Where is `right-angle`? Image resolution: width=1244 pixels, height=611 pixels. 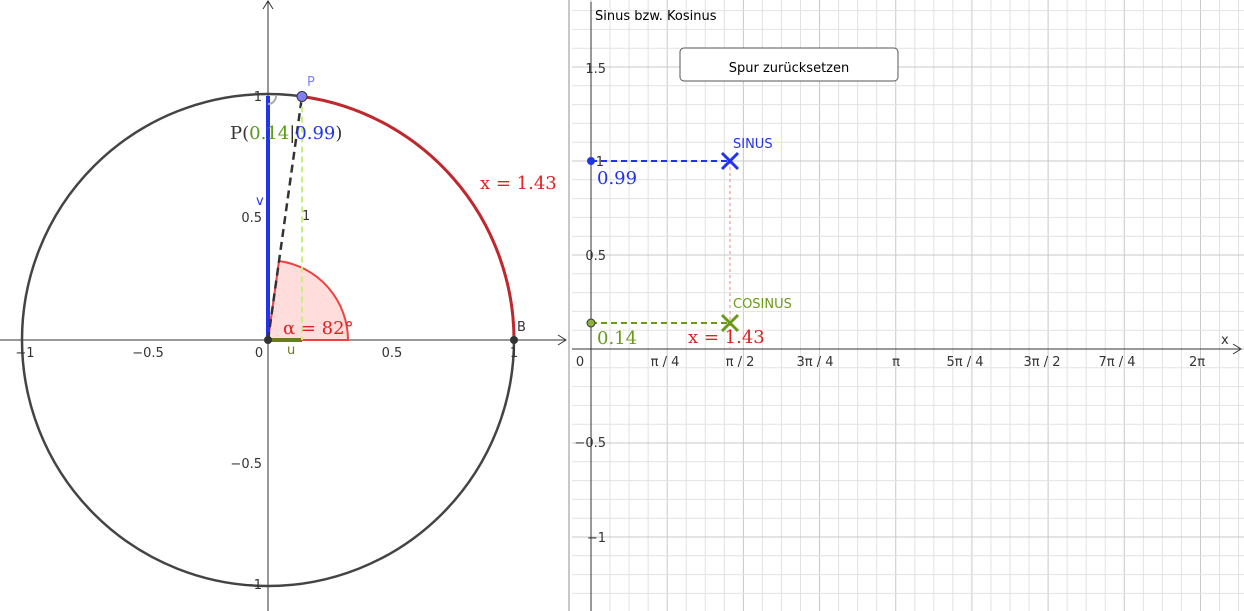
right-angle is located at coordinates (272, 100).